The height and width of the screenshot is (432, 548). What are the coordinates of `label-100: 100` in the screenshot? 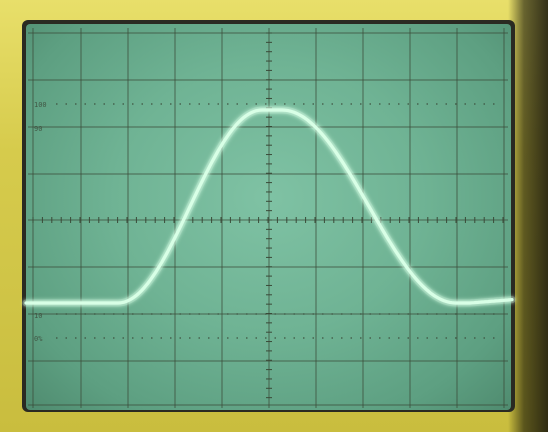 It's located at (40, 105).